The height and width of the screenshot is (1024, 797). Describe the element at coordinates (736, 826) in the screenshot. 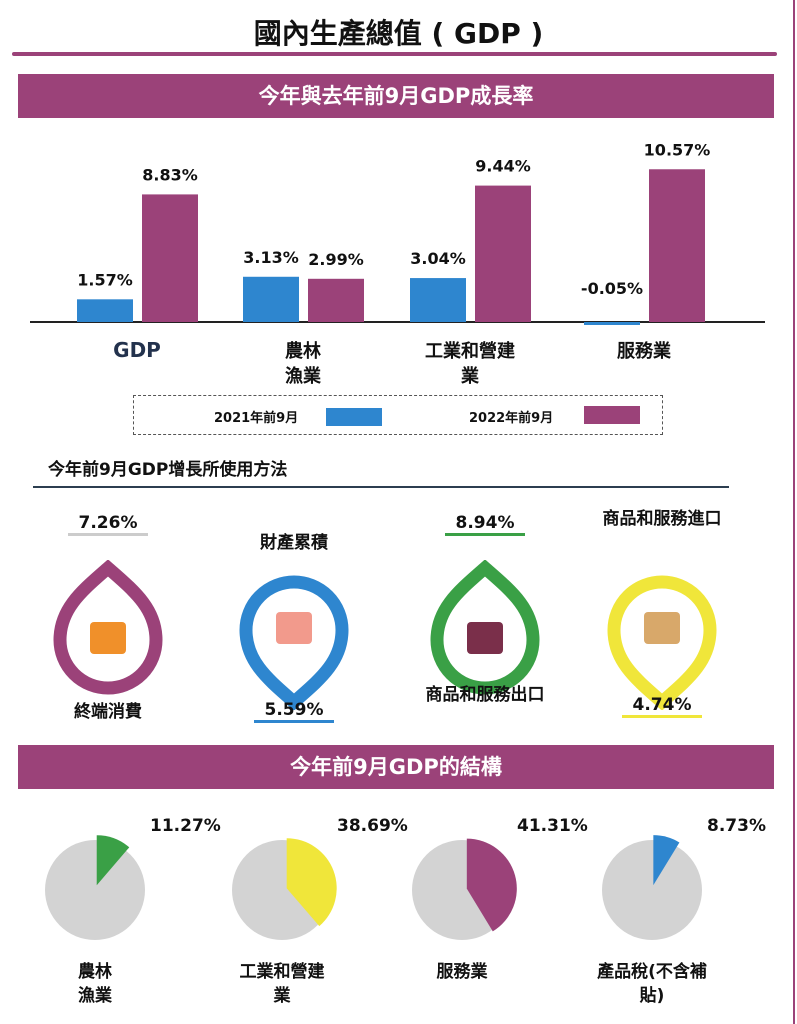

I see `pie-value-label: 8.73%` at that location.